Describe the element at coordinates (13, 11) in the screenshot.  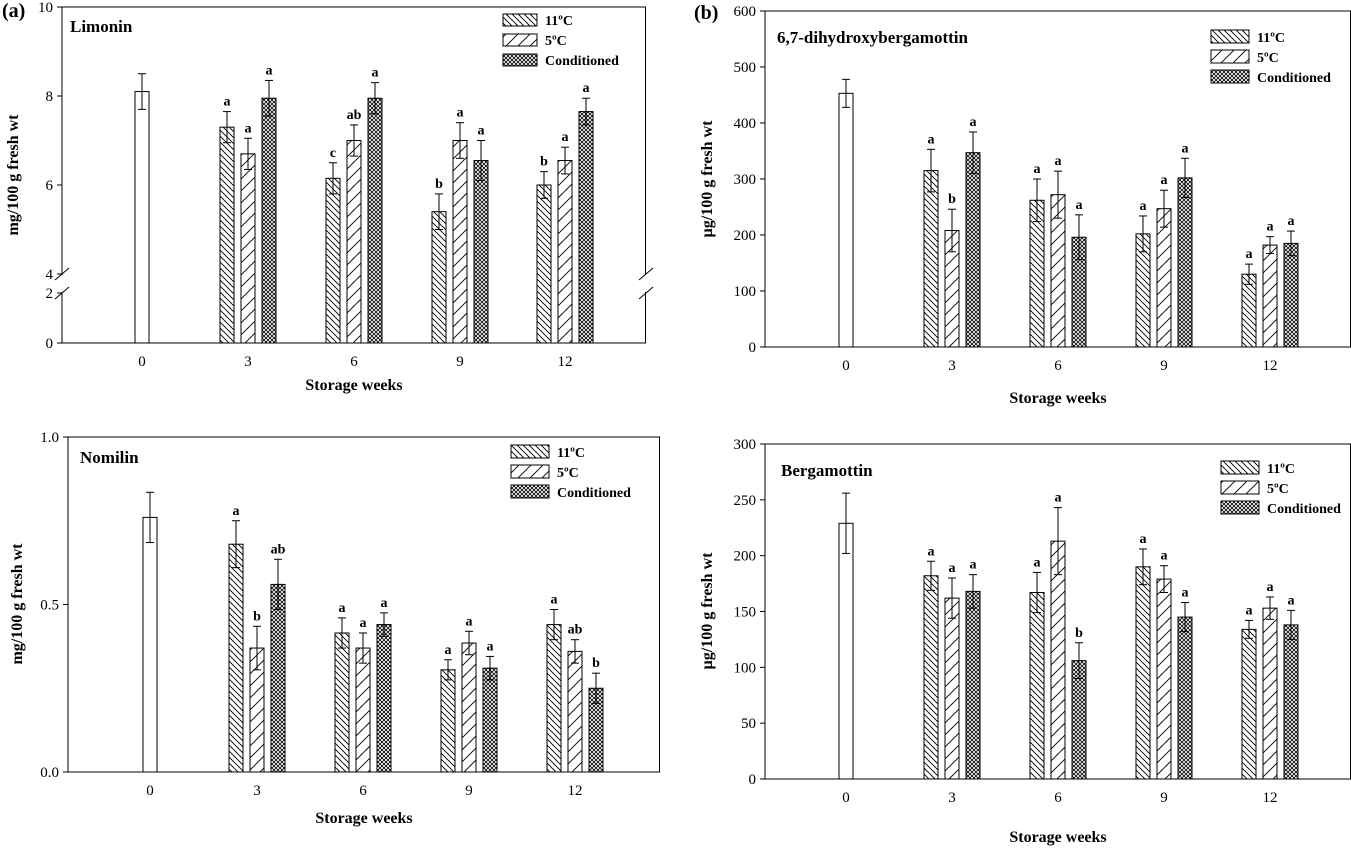
I see `panel-label-a: (a)` at that location.